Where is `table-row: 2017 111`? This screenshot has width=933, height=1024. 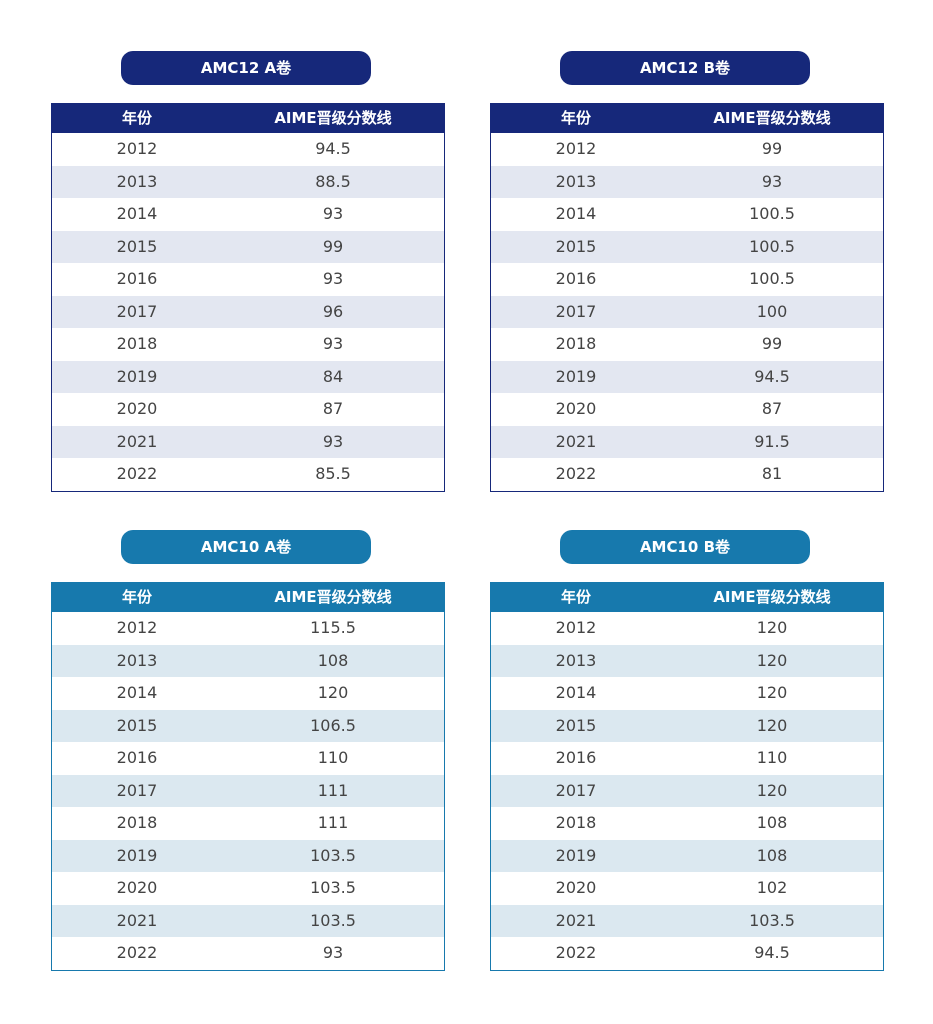 table-row: 2017 111 is located at coordinates (248, 790).